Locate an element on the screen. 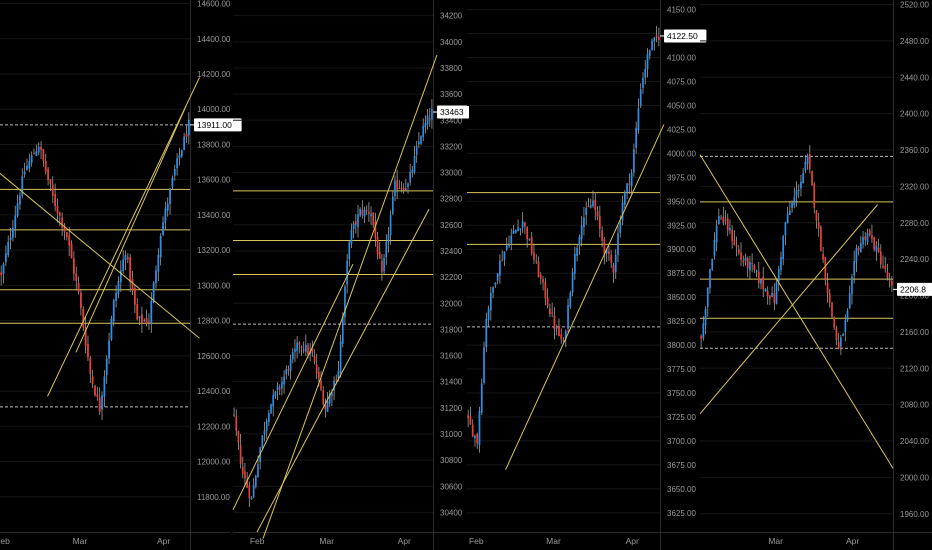 The height and width of the screenshot is (550, 932). y-tick-label: 30800 is located at coordinates (451, 460).